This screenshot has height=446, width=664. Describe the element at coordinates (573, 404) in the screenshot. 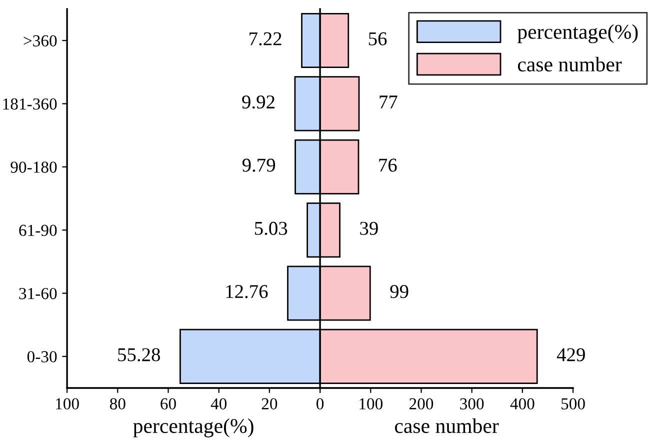

I see `x-tick-label: 500` at that location.